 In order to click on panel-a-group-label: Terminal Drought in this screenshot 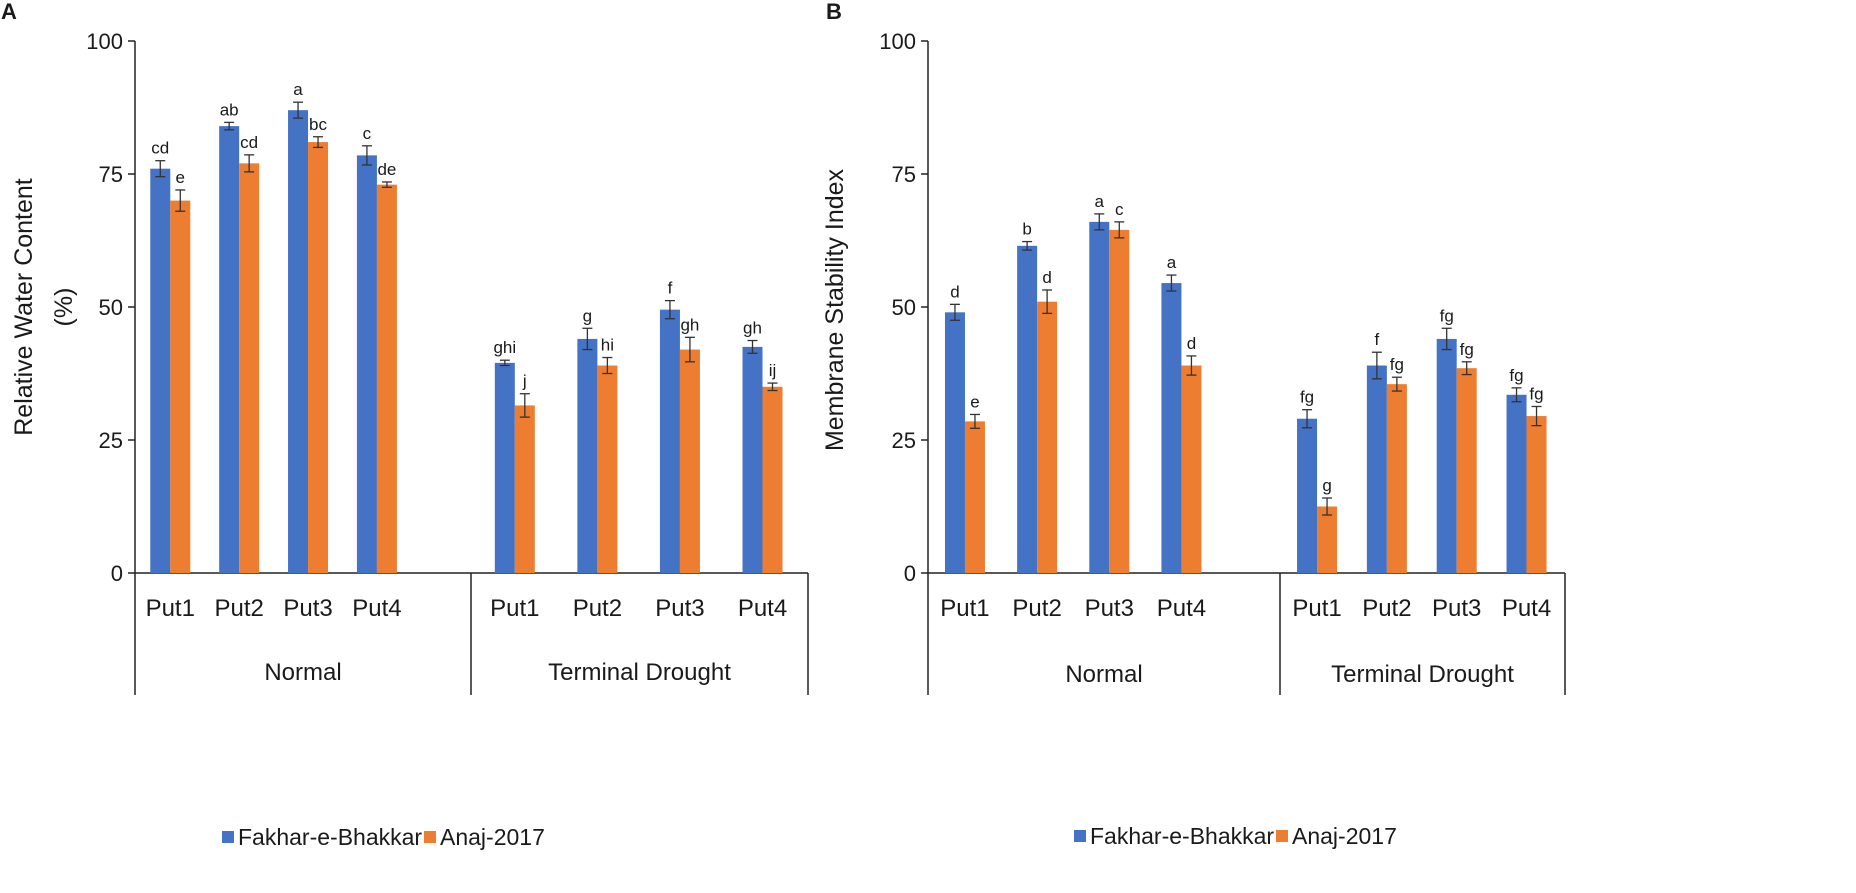, I will do `click(639, 672)`.